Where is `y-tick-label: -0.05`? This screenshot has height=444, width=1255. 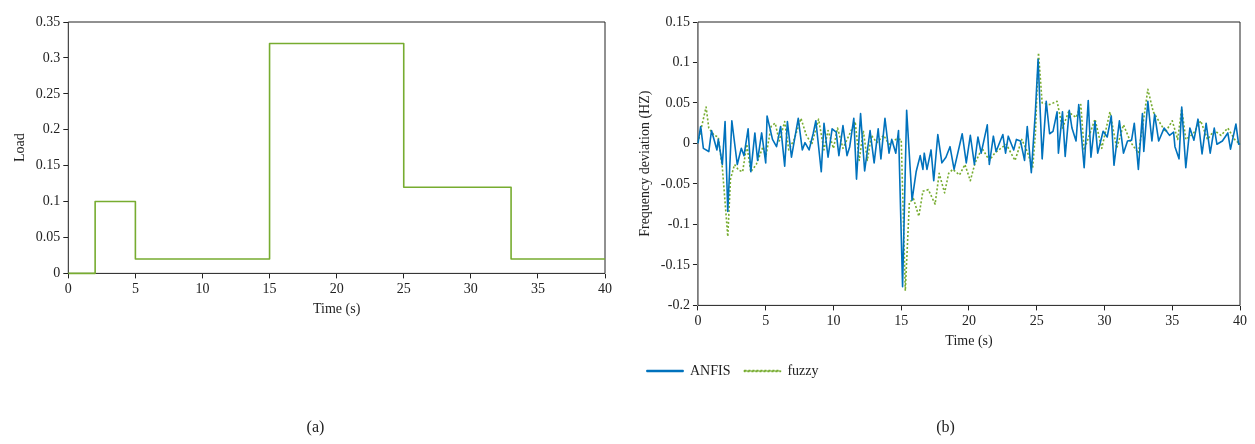
y-tick-label: -0.05 is located at coordinates (675, 183).